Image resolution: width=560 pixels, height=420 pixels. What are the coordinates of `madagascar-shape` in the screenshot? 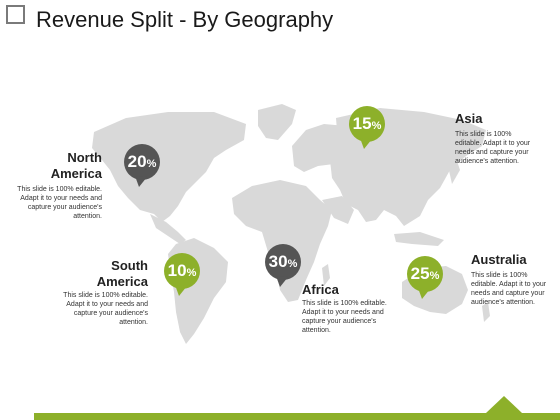 It's located at (326, 275).